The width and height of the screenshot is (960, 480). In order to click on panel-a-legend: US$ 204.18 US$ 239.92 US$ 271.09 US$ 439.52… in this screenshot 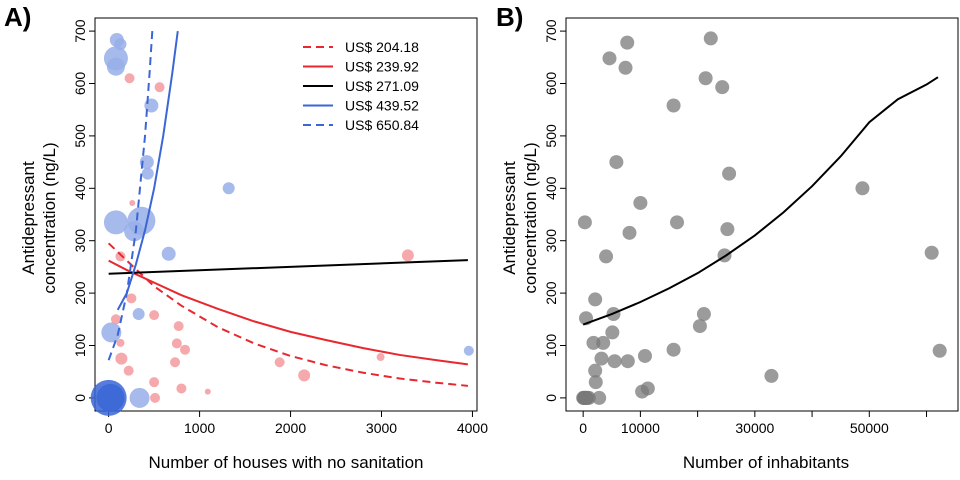, I will do `click(361, 86)`.